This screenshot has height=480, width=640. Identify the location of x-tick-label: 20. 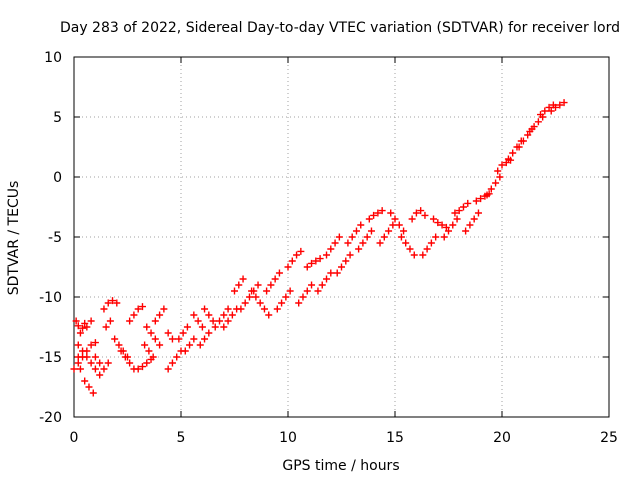
(502, 438).